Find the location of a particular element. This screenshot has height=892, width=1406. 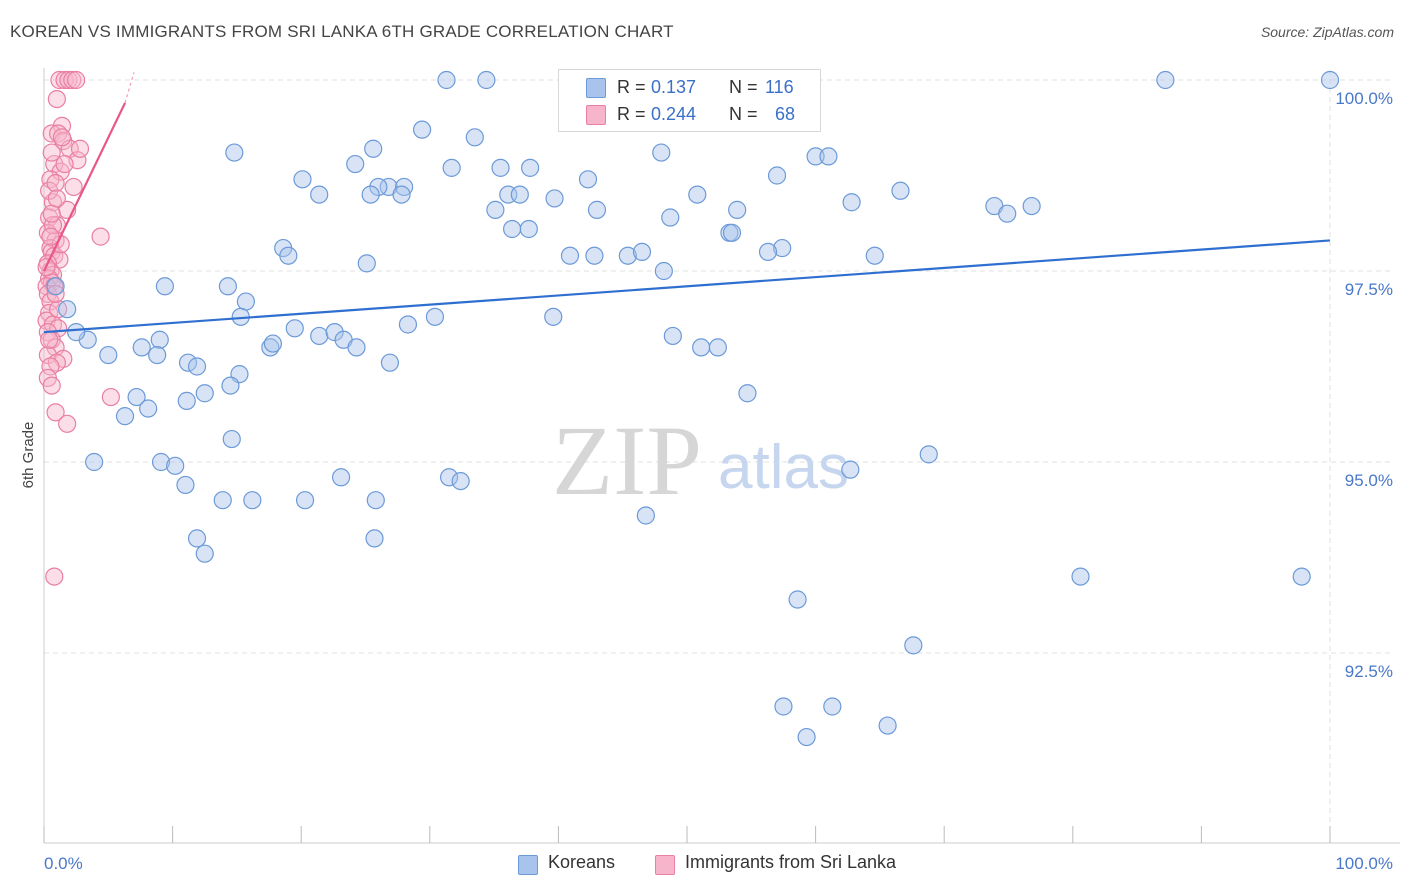

stats-row-srilanka: R = 0.244 N = 68 is located at coordinates (689, 114).